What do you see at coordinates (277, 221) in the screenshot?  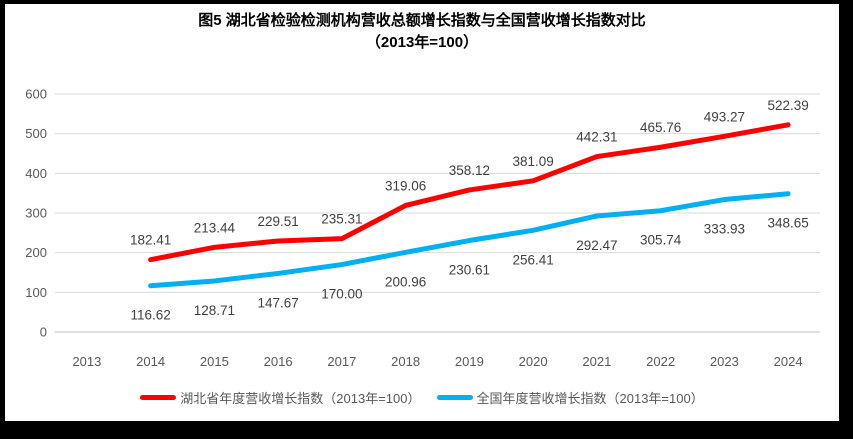 I see `data-label: 229.51` at bounding box center [277, 221].